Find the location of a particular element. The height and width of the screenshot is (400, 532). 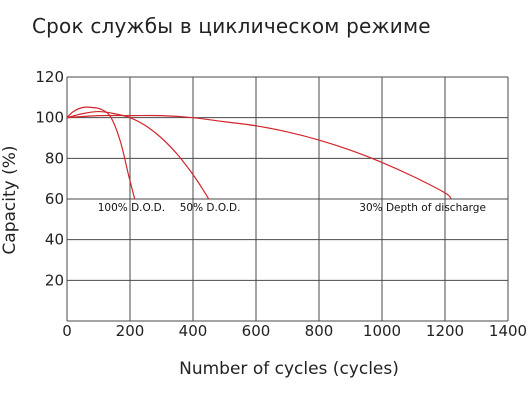

x-axis-label: Number of cycles (cycles) is located at coordinates (289, 369).